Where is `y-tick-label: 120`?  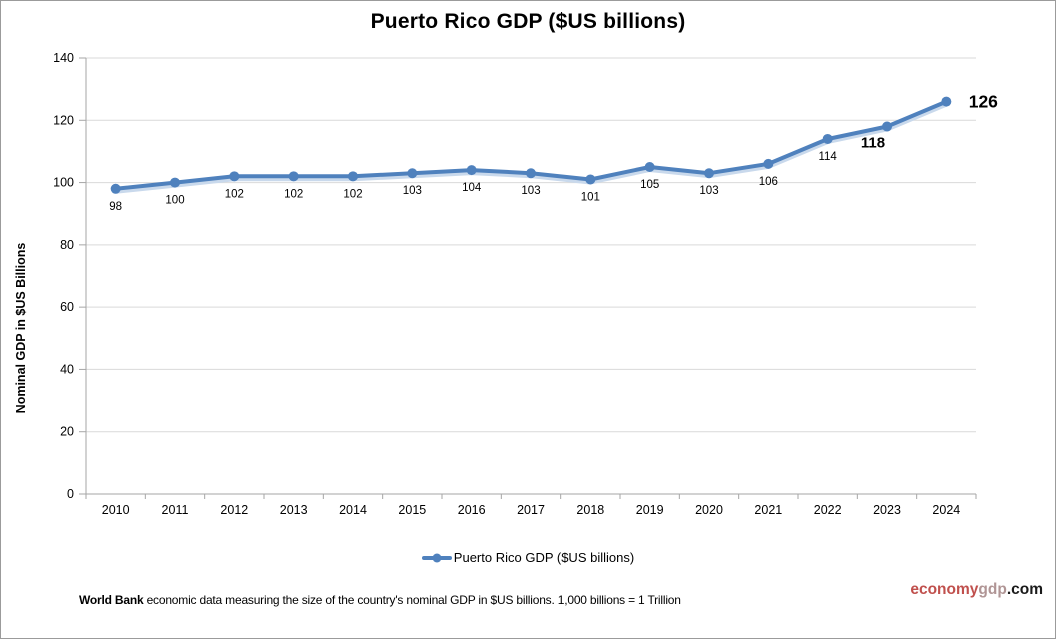
y-tick-label: 120 is located at coordinates (63, 120).